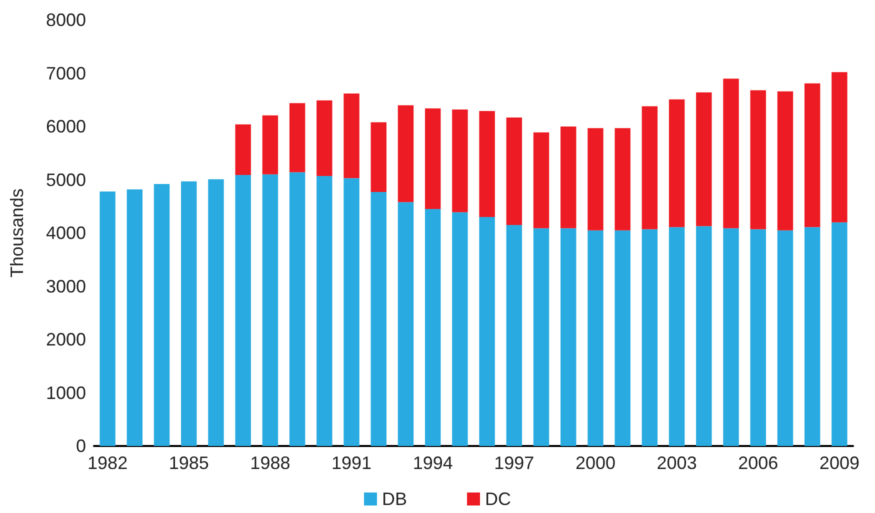 This screenshot has width=875, height=513. What do you see at coordinates (66, 392) in the screenshot?
I see `y-tick-label: 1000` at bounding box center [66, 392].